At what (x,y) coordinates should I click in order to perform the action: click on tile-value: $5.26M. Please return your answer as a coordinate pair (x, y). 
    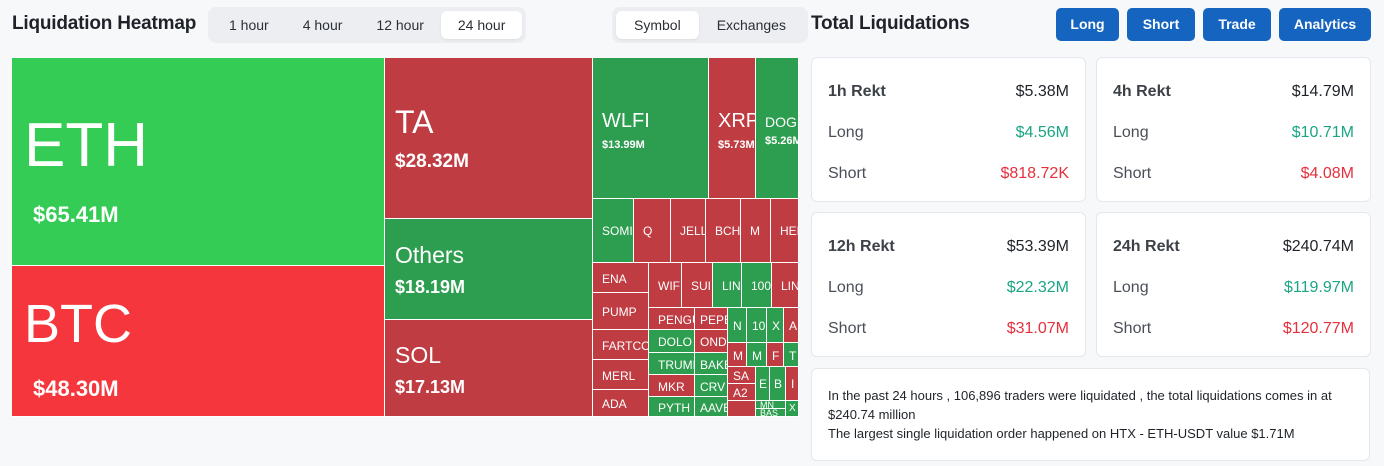
    Looking at the image, I should click on (782, 141).